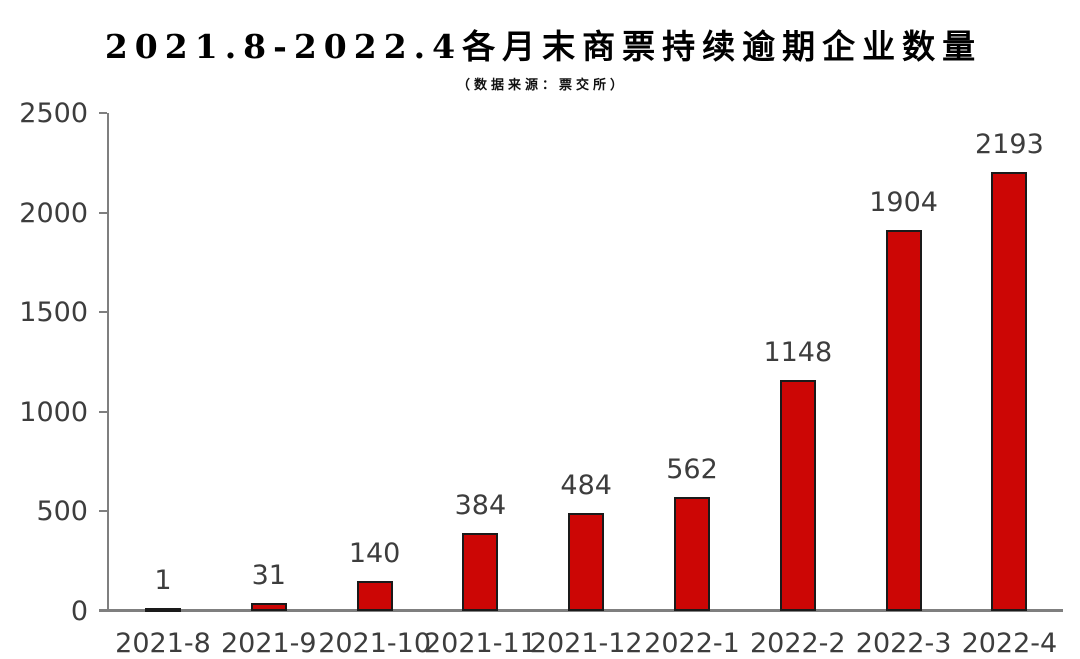 The height and width of the screenshot is (659, 1080). What do you see at coordinates (903, 202) in the screenshot?
I see `bar-value-label: 1904` at bounding box center [903, 202].